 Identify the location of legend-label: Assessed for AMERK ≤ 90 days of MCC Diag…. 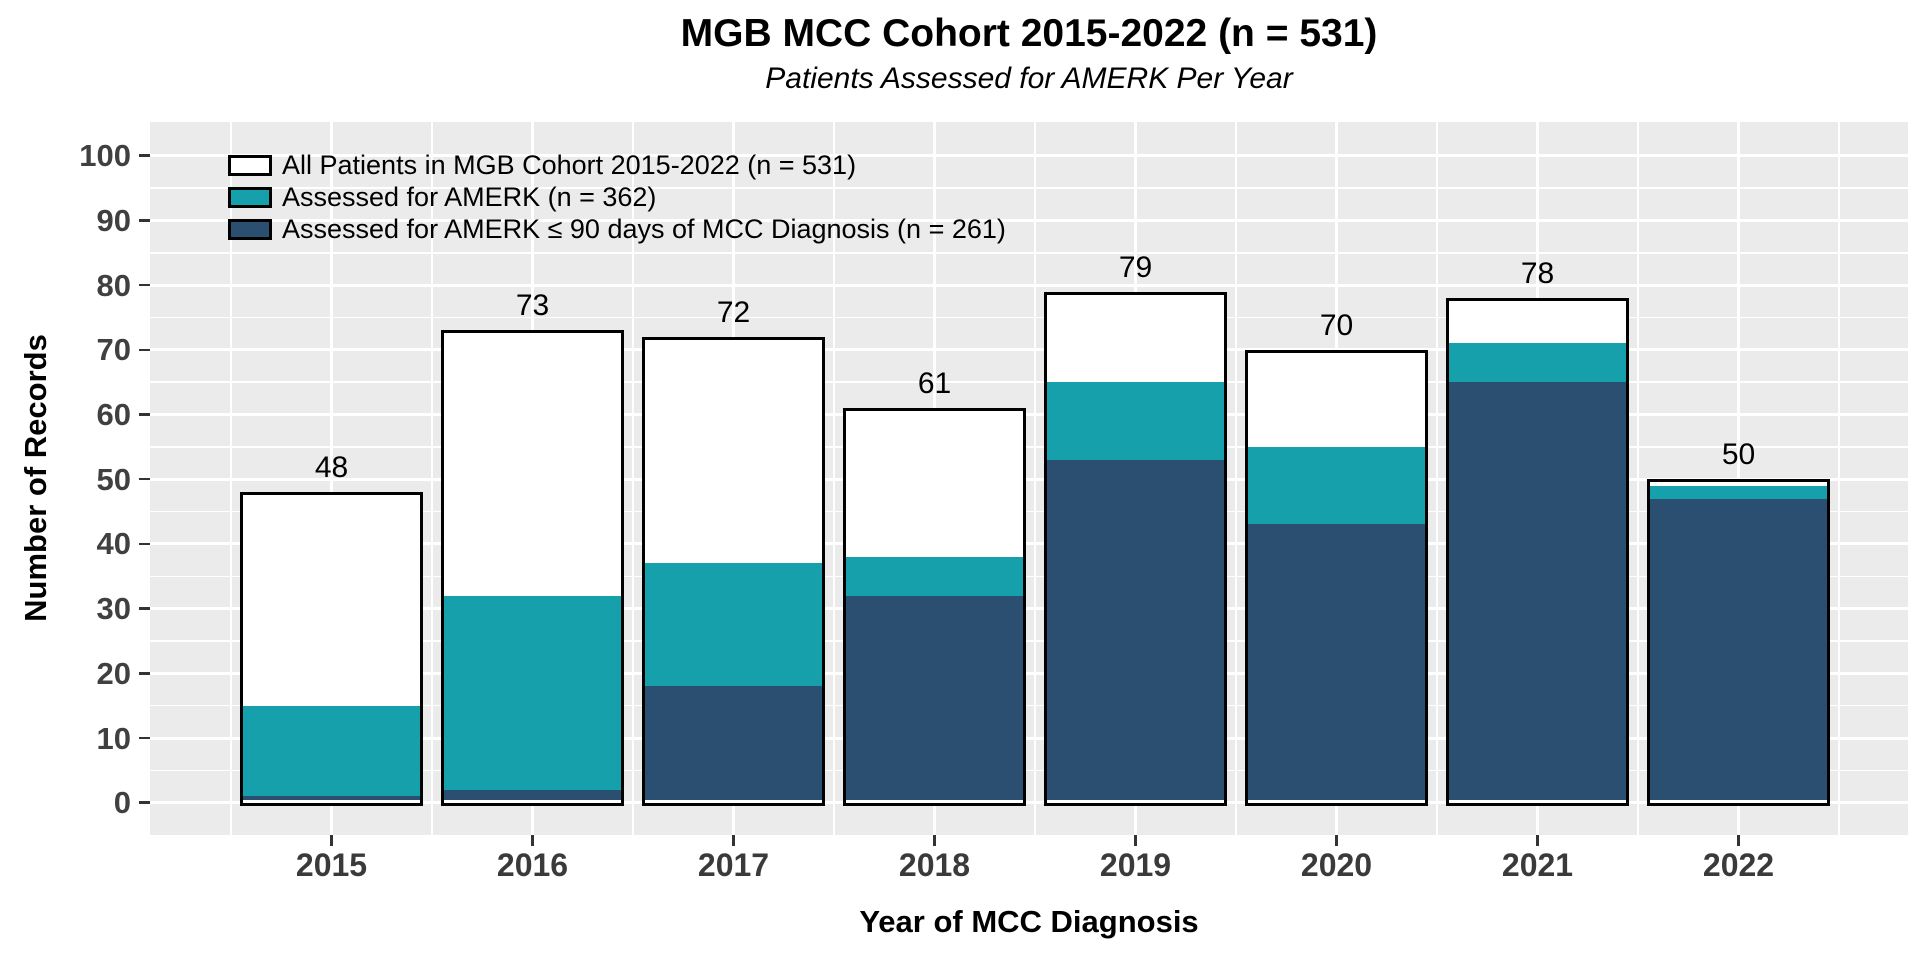
(644, 229).